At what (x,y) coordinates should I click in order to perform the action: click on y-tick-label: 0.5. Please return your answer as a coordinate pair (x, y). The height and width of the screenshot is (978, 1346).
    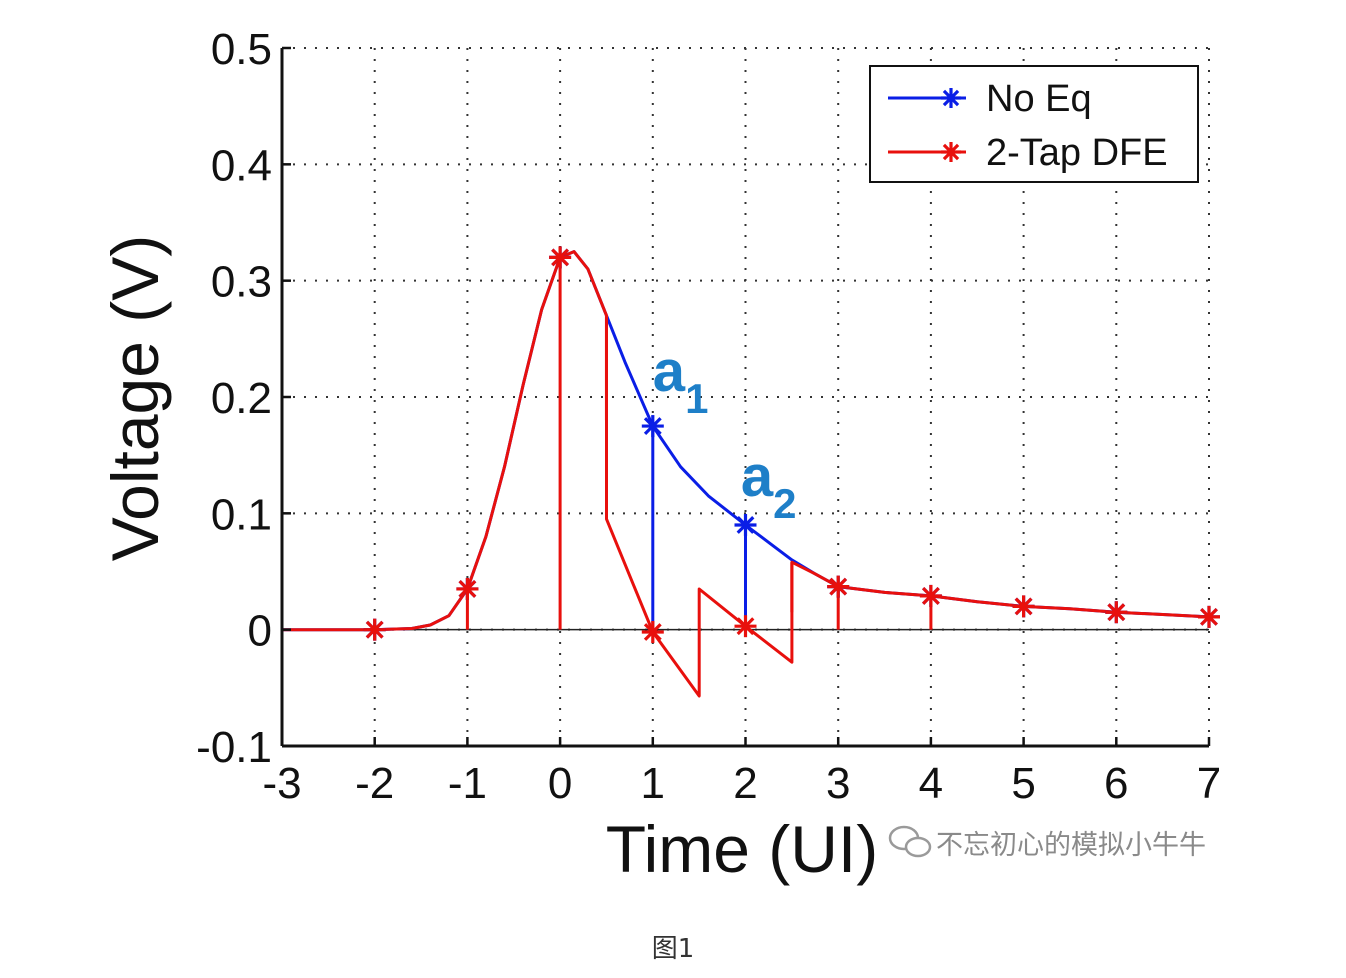
    Looking at the image, I should click on (241, 49).